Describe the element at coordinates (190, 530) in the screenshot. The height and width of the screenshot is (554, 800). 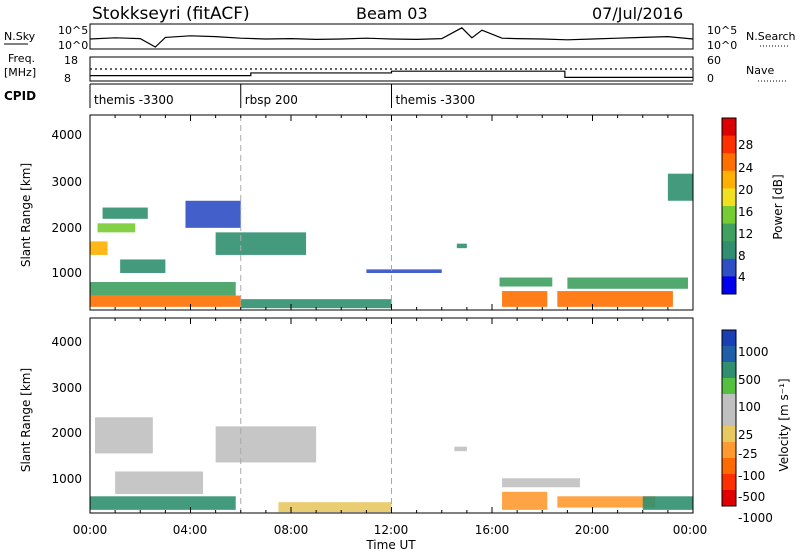
I see `xtick: 04:00` at that location.